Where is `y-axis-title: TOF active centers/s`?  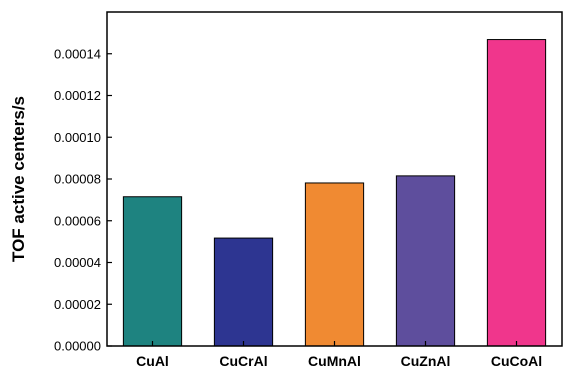
y-axis-title: TOF active centers/s is located at coordinates (18, 179).